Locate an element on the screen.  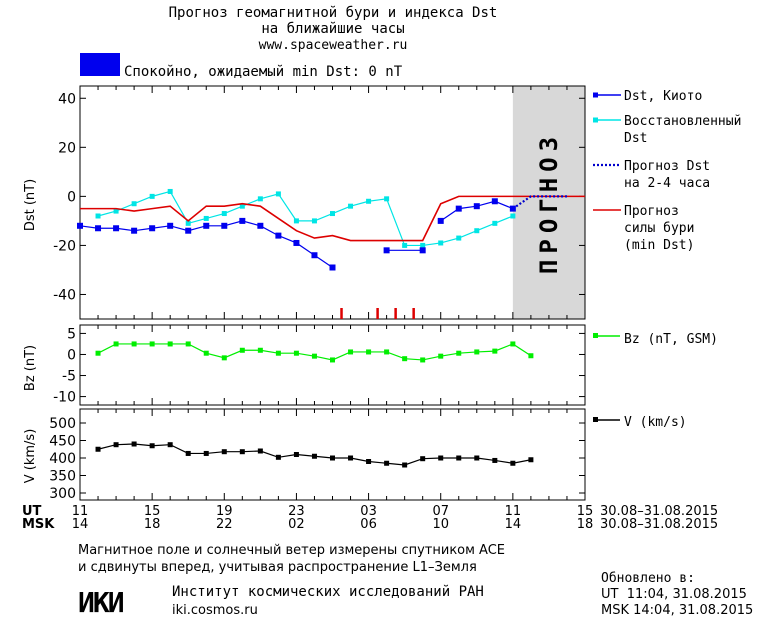
y-tick-label: 0 is located at coordinates (71, 355).